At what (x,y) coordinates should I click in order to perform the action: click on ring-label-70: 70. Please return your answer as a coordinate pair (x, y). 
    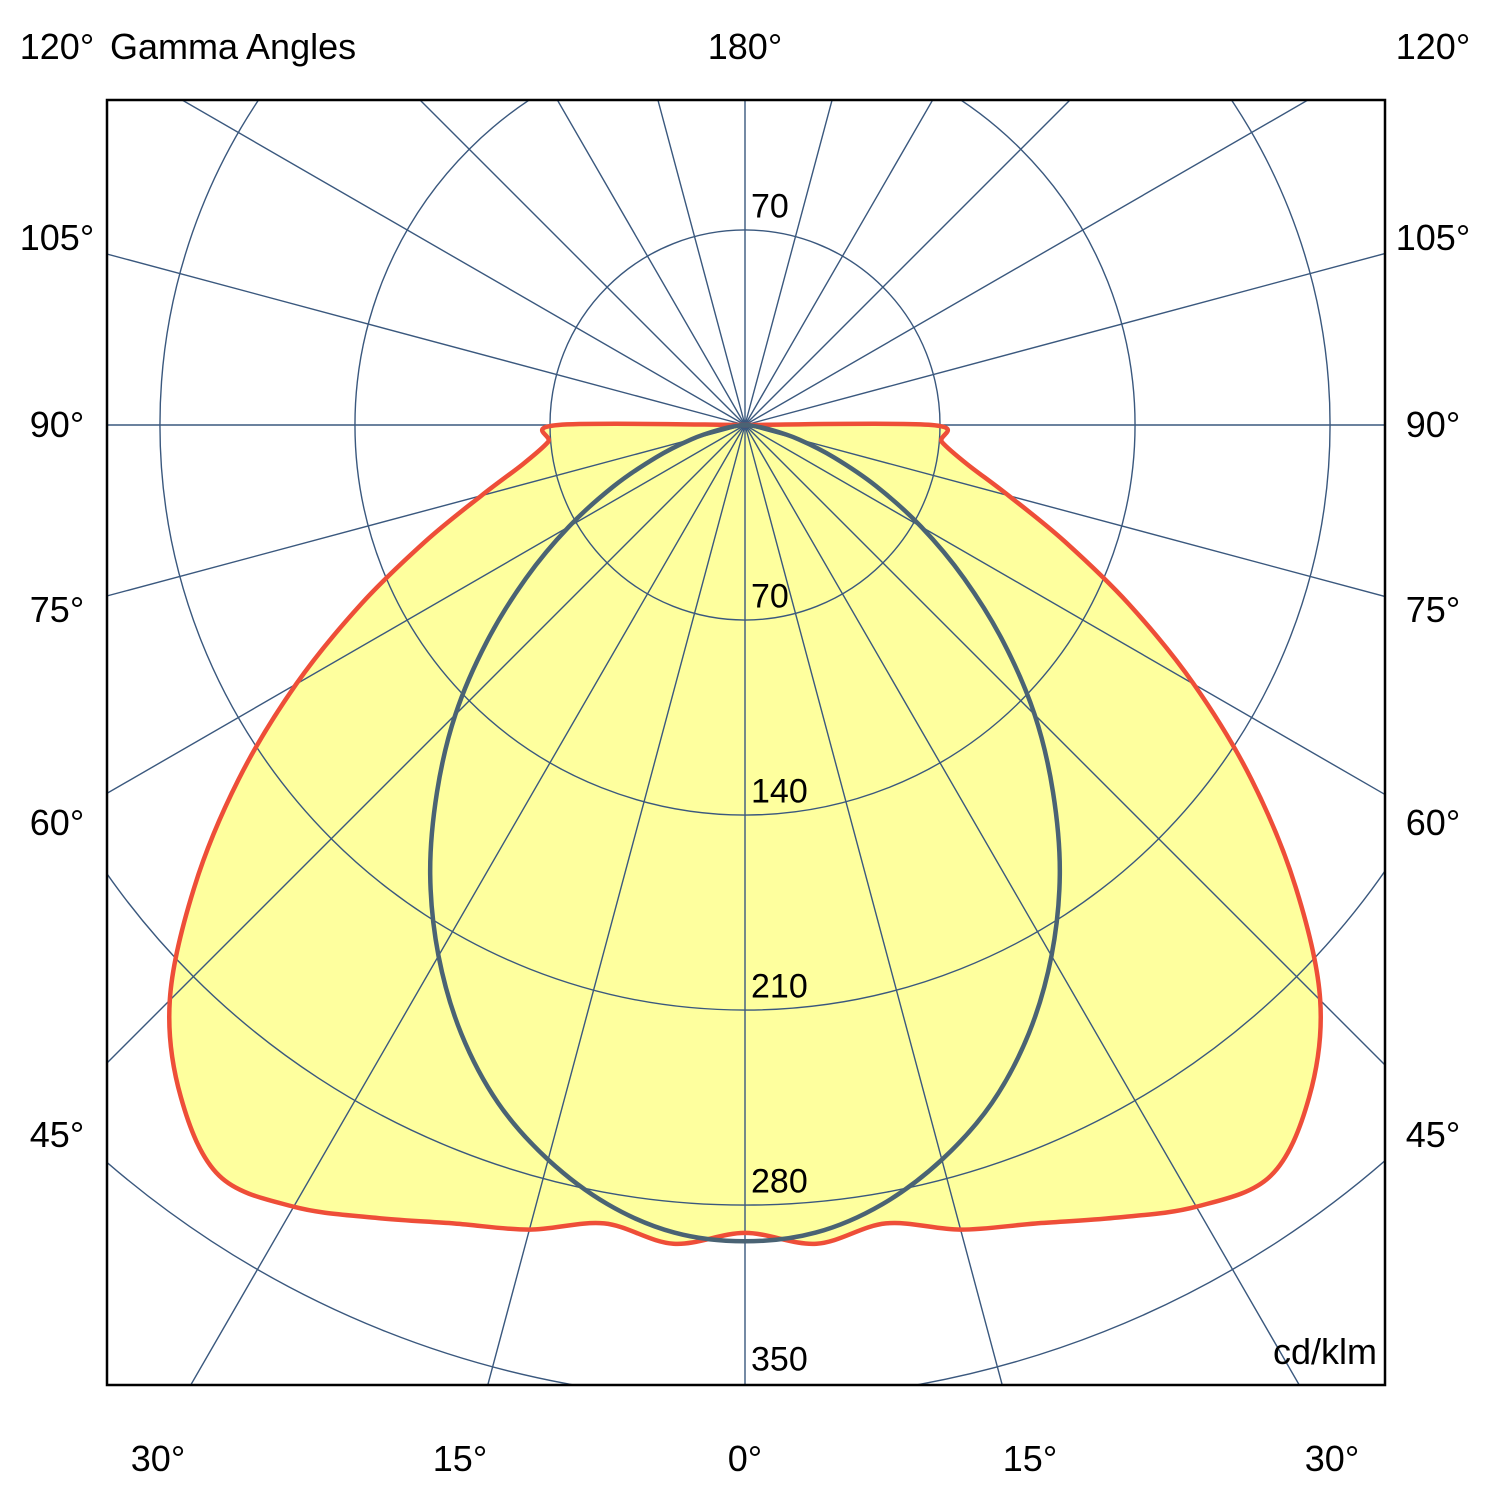
    Looking at the image, I should click on (770, 596).